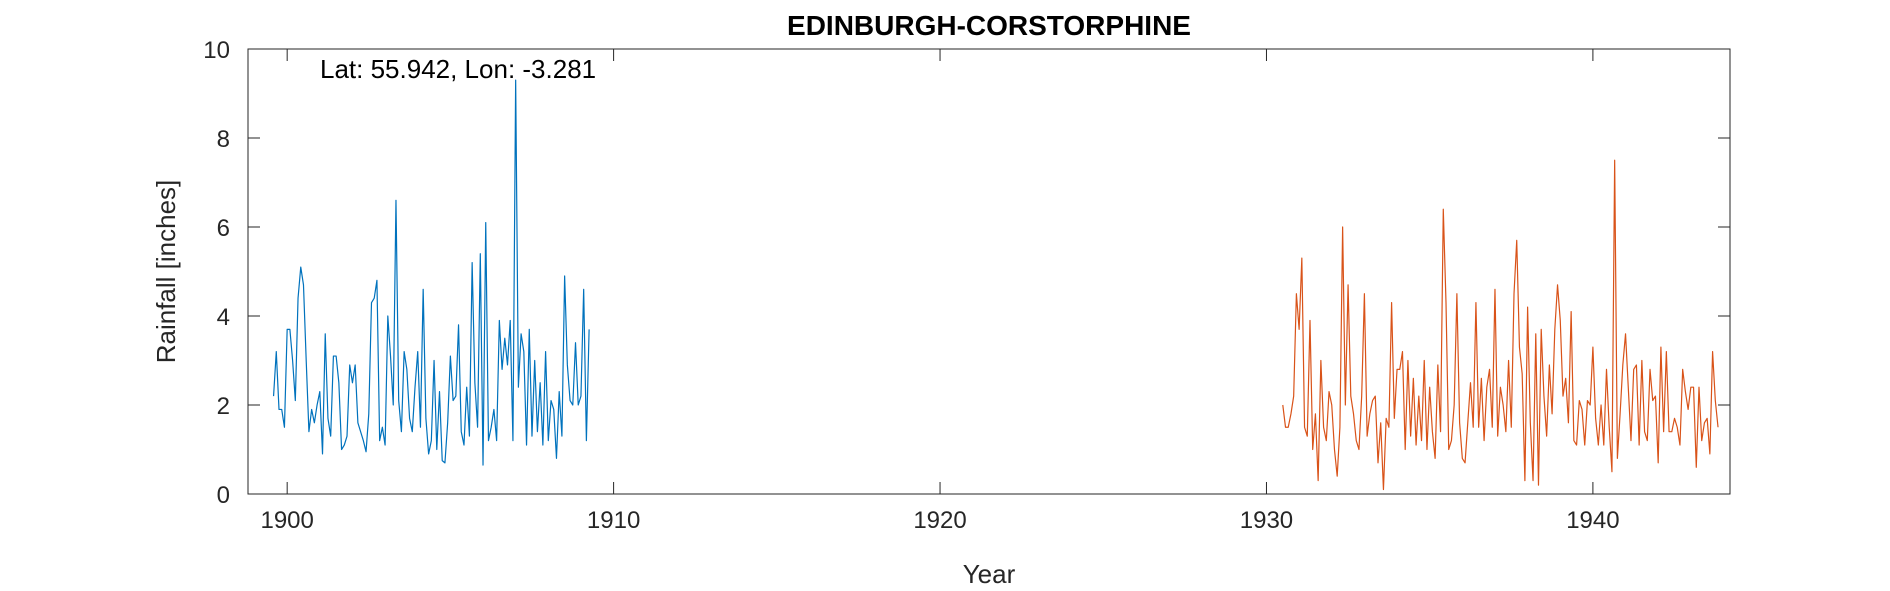 The image size is (1890, 591). Describe the element at coordinates (1266, 520) in the screenshot. I see `x-tick-label: 1930` at that location.